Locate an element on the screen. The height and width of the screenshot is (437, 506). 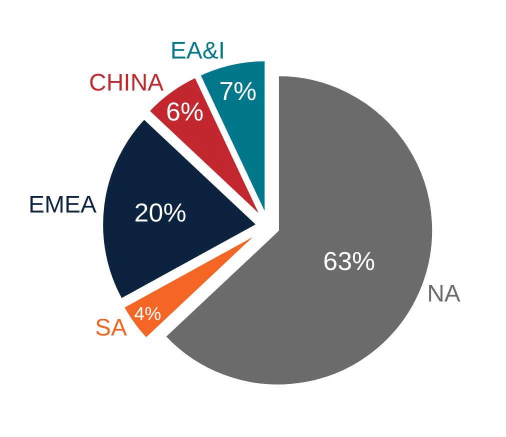
data-label: 7% is located at coordinates (238, 91).